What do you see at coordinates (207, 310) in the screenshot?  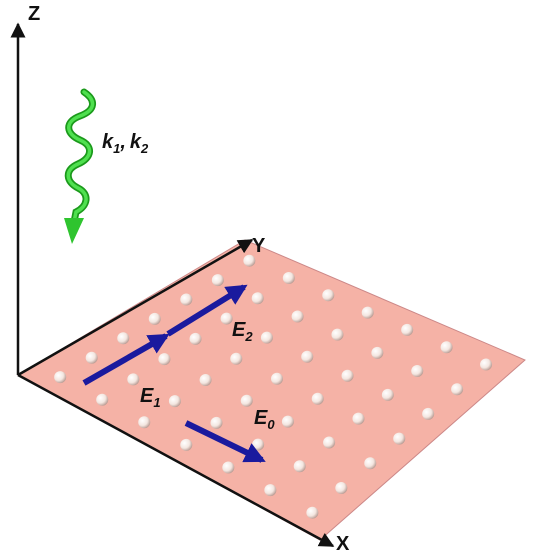 I see `e2-arrow` at bounding box center [207, 310].